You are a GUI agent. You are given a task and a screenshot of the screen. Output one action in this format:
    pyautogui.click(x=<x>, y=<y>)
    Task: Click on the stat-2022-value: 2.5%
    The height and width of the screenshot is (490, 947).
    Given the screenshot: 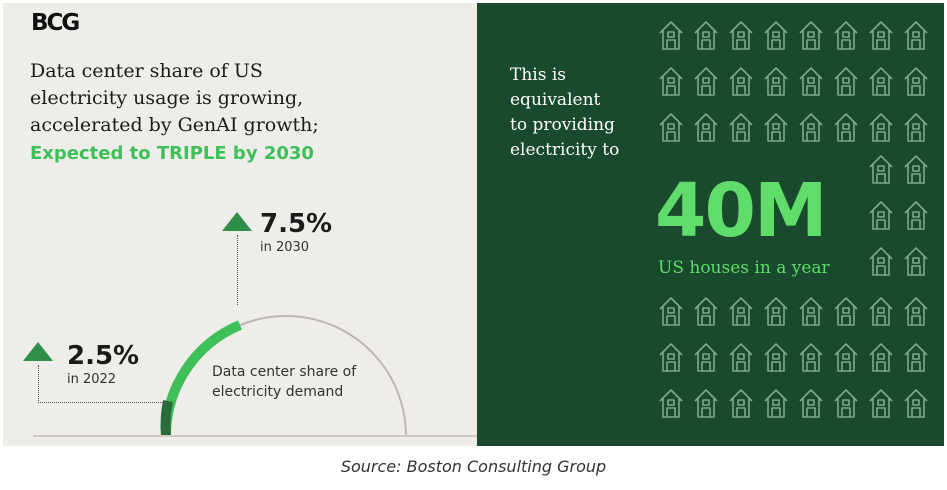 What is the action you would take?
    pyautogui.click(x=103, y=356)
    